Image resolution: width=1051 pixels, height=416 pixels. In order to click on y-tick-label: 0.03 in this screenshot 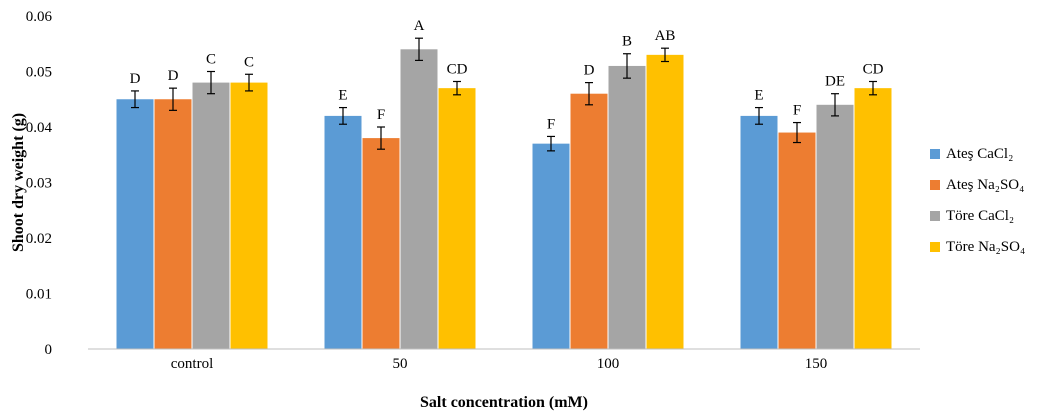, I will do `click(39, 184)`.